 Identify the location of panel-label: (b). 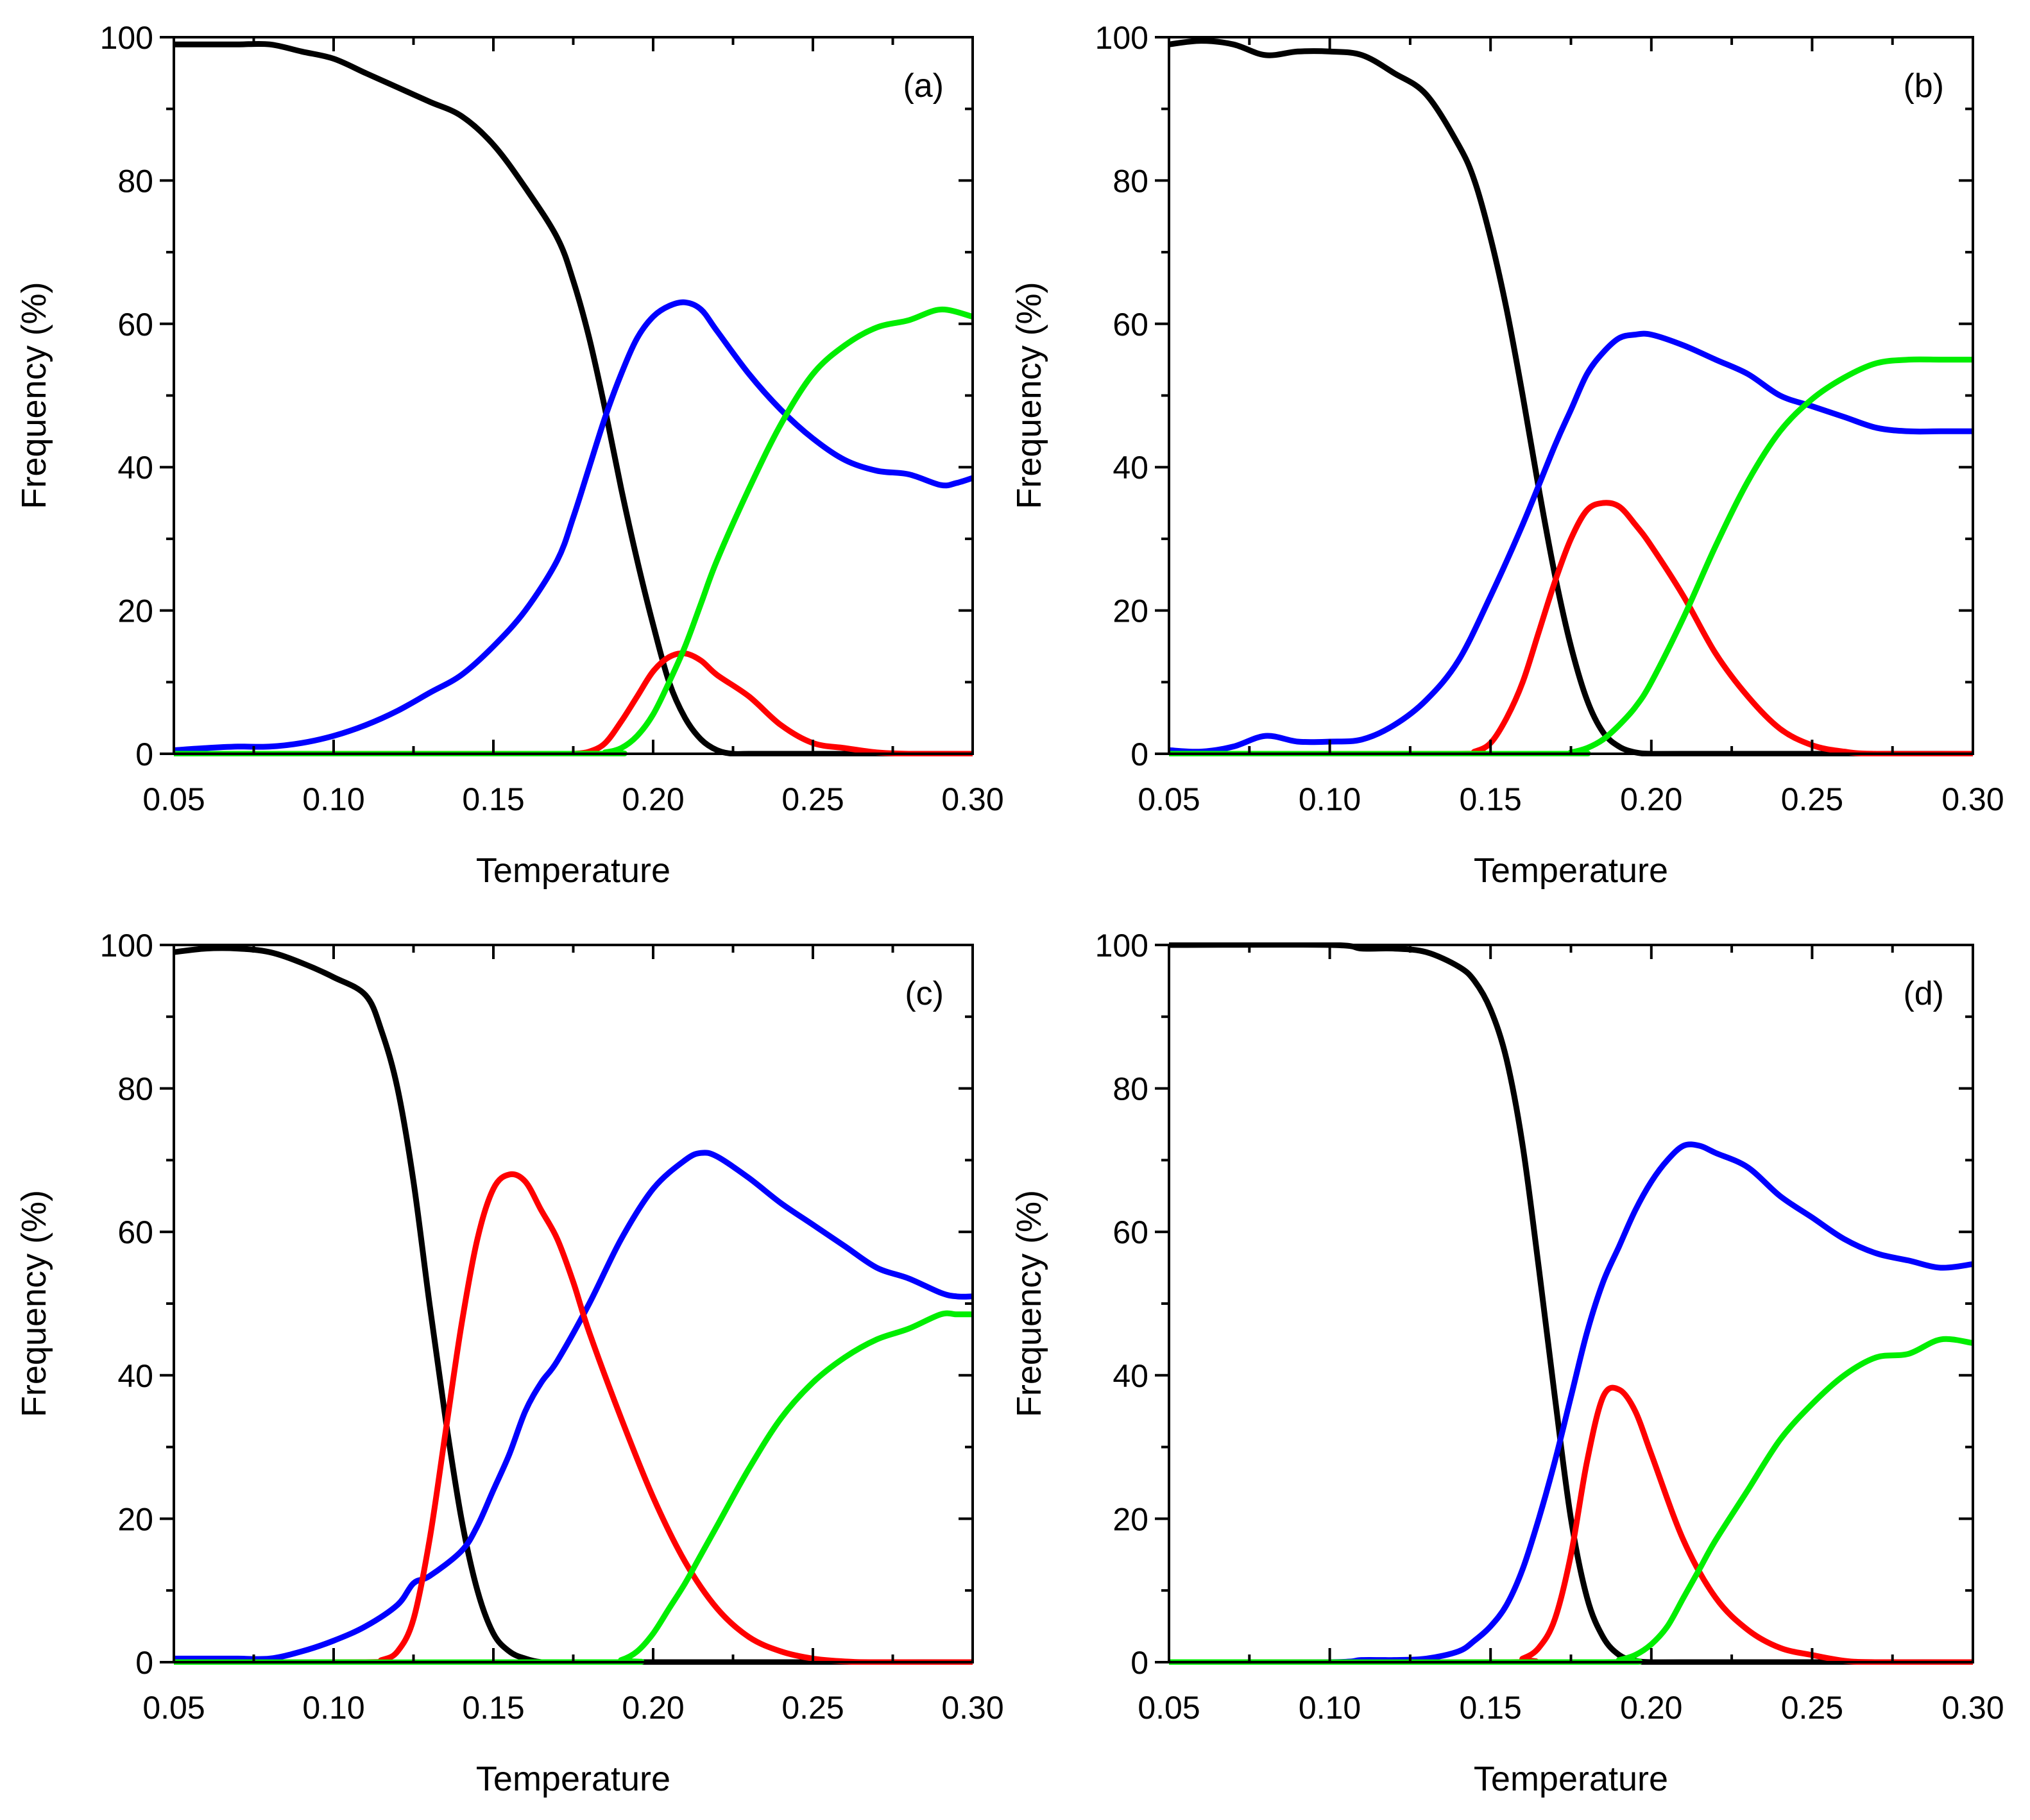
(1924, 86).